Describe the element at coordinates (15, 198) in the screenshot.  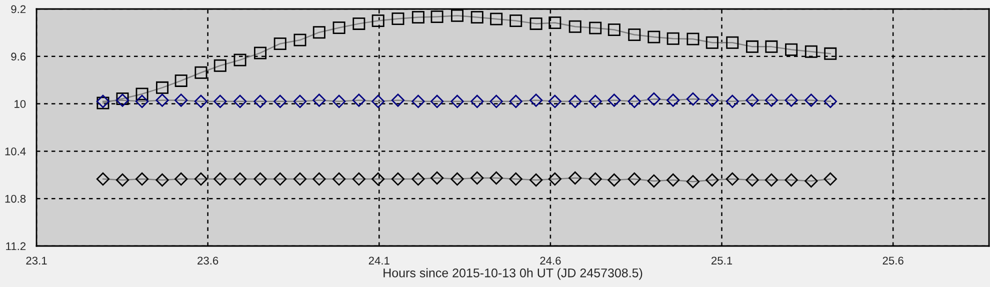
I see `y-tick-label: 10.8` at that location.